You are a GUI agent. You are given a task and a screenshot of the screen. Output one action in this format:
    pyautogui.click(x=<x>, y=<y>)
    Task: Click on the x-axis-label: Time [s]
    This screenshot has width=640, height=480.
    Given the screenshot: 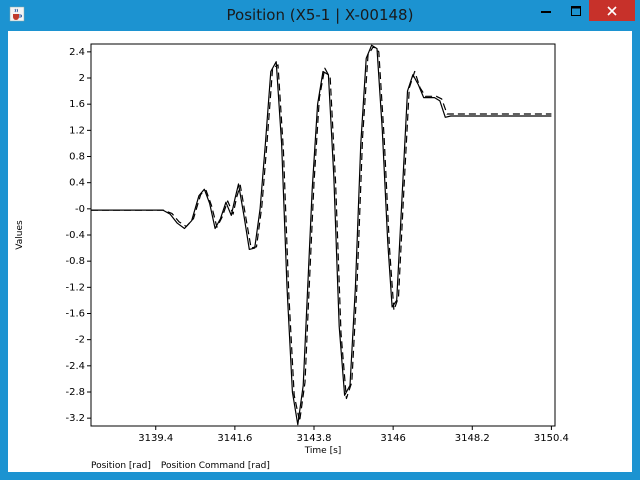 What is the action you would take?
    pyautogui.click(x=323, y=451)
    